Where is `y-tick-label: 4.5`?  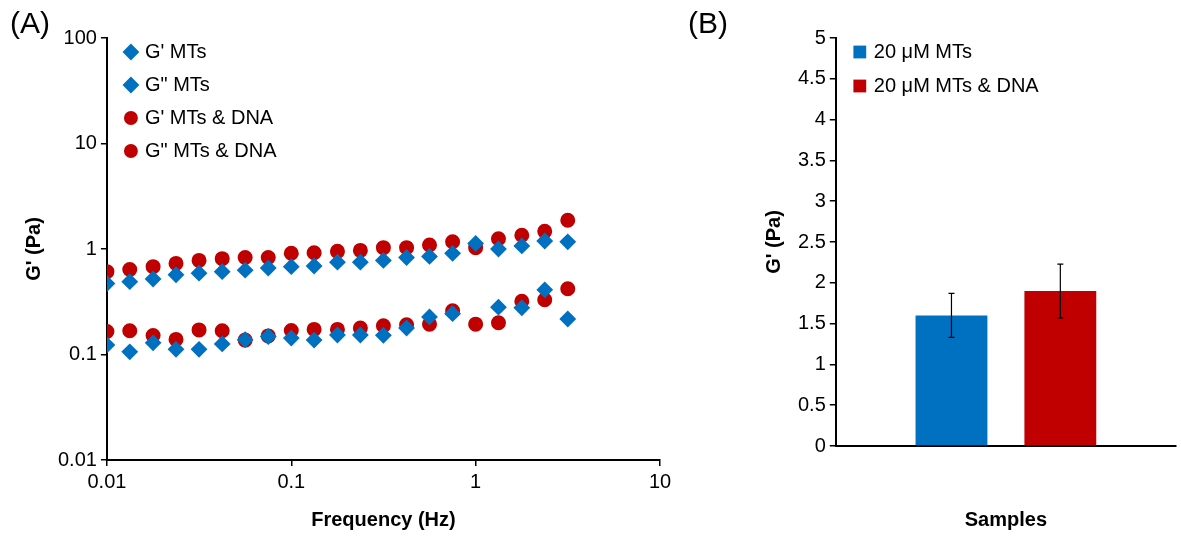 y-tick-label: 4.5 is located at coordinates (811, 77).